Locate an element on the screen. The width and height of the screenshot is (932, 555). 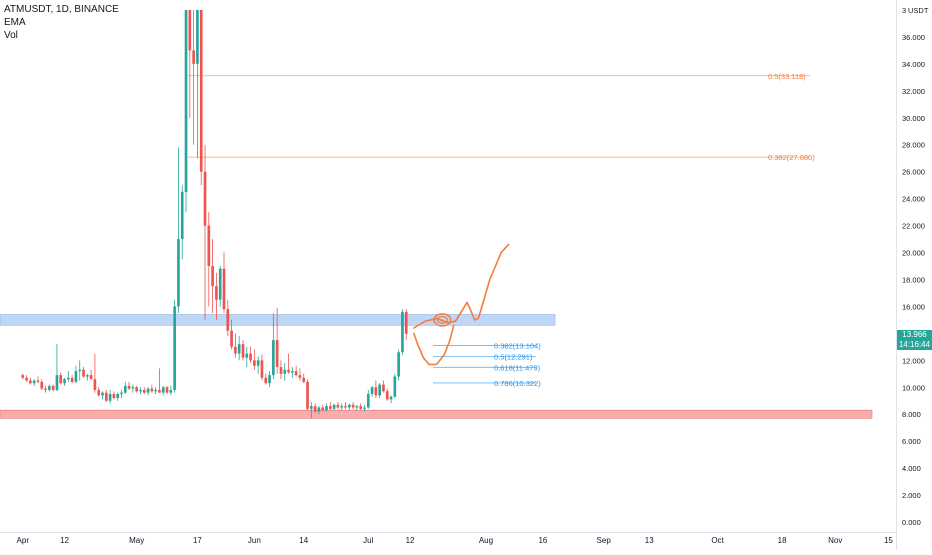
projection-brush-path is located at coordinates (461, 286).